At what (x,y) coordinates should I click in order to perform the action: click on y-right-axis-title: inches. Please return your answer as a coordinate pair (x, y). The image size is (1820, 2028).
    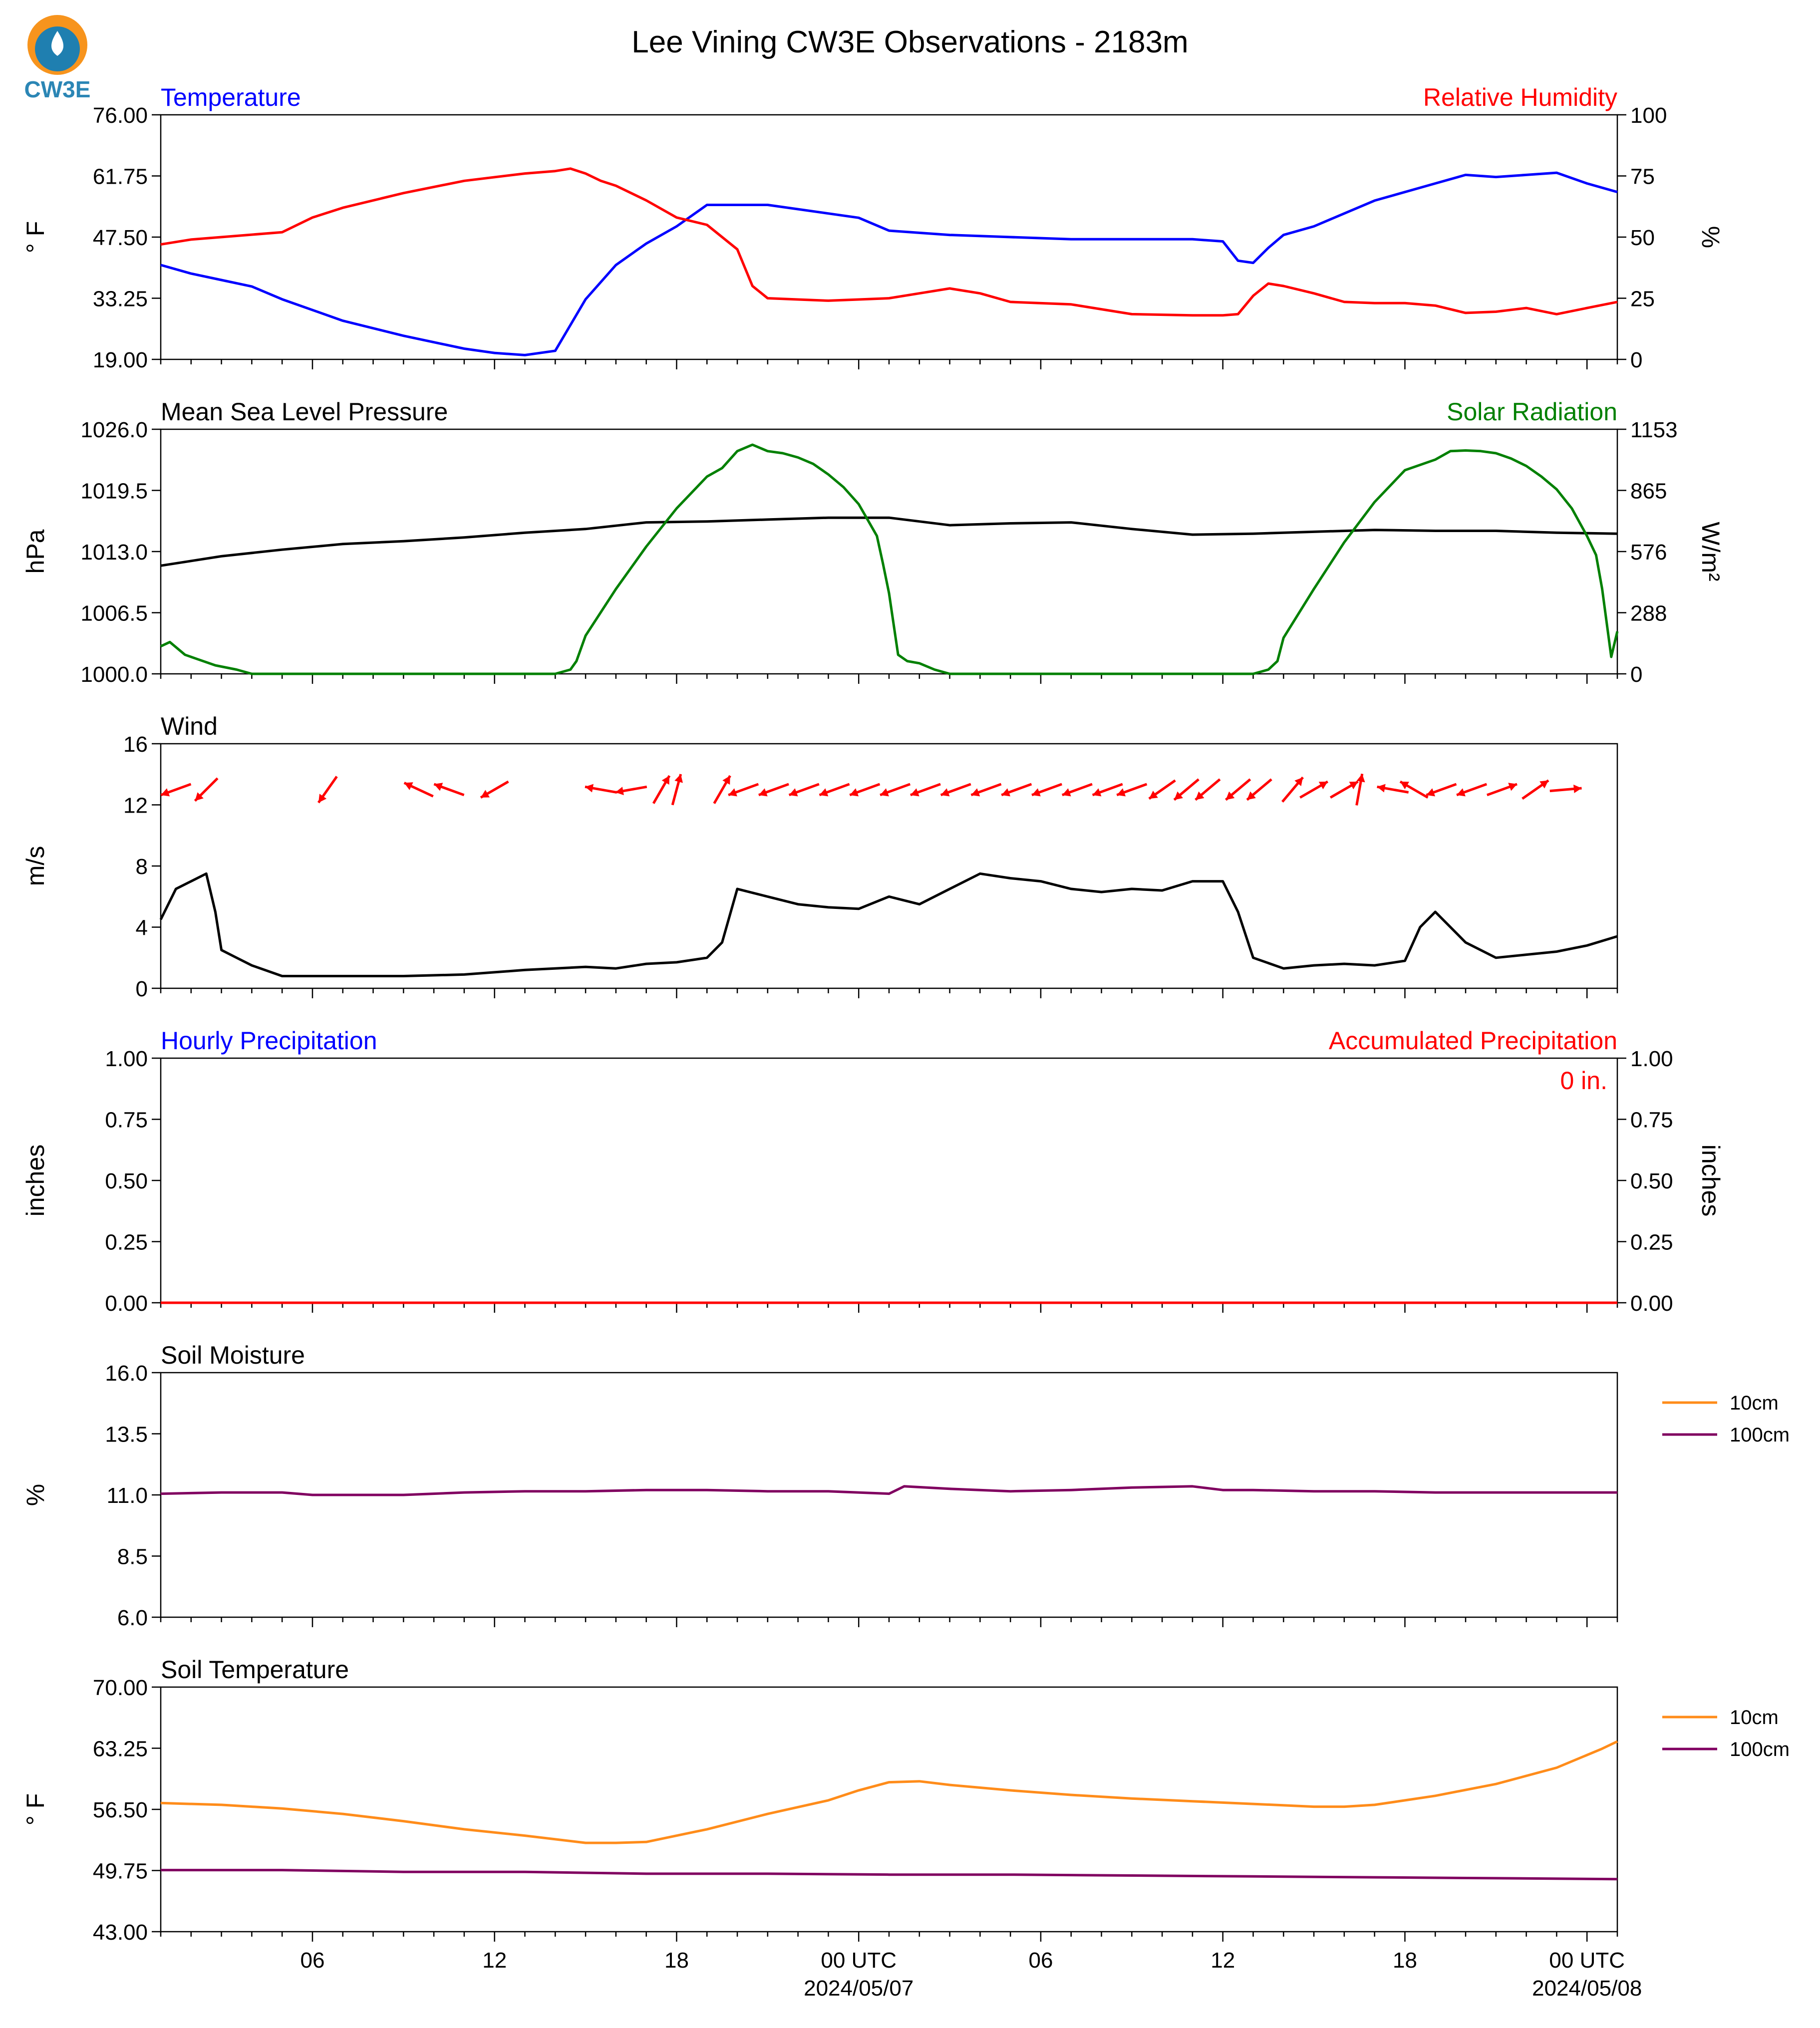
    Looking at the image, I should click on (1711, 1181).